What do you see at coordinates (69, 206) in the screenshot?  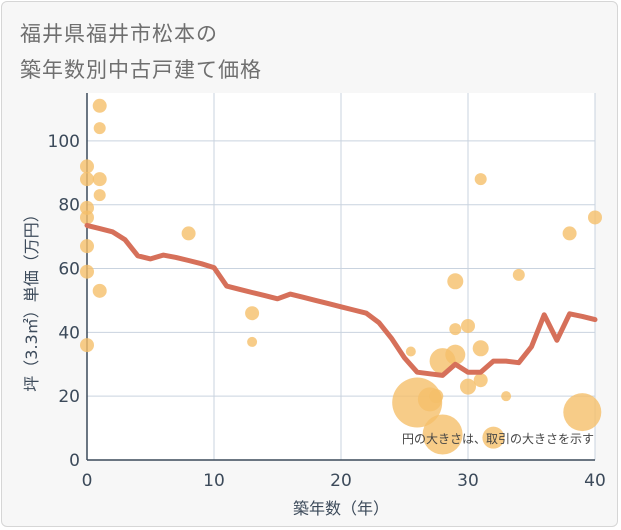 I see `y-tick-label: 80` at bounding box center [69, 206].